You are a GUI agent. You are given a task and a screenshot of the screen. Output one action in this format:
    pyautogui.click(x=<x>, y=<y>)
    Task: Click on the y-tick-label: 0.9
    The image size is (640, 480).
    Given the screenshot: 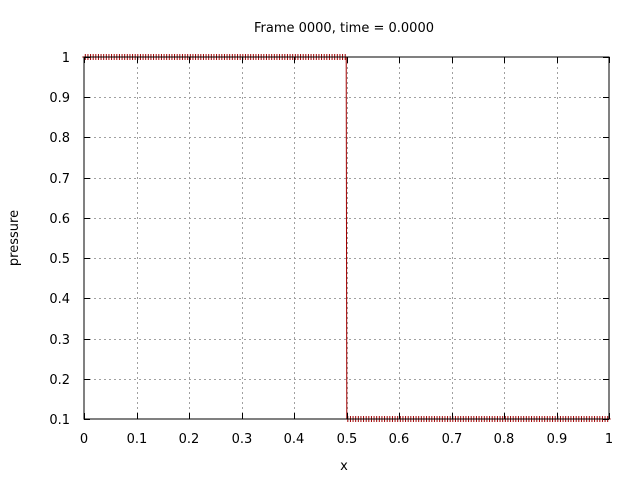 What is the action you would take?
    pyautogui.click(x=59, y=98)
    